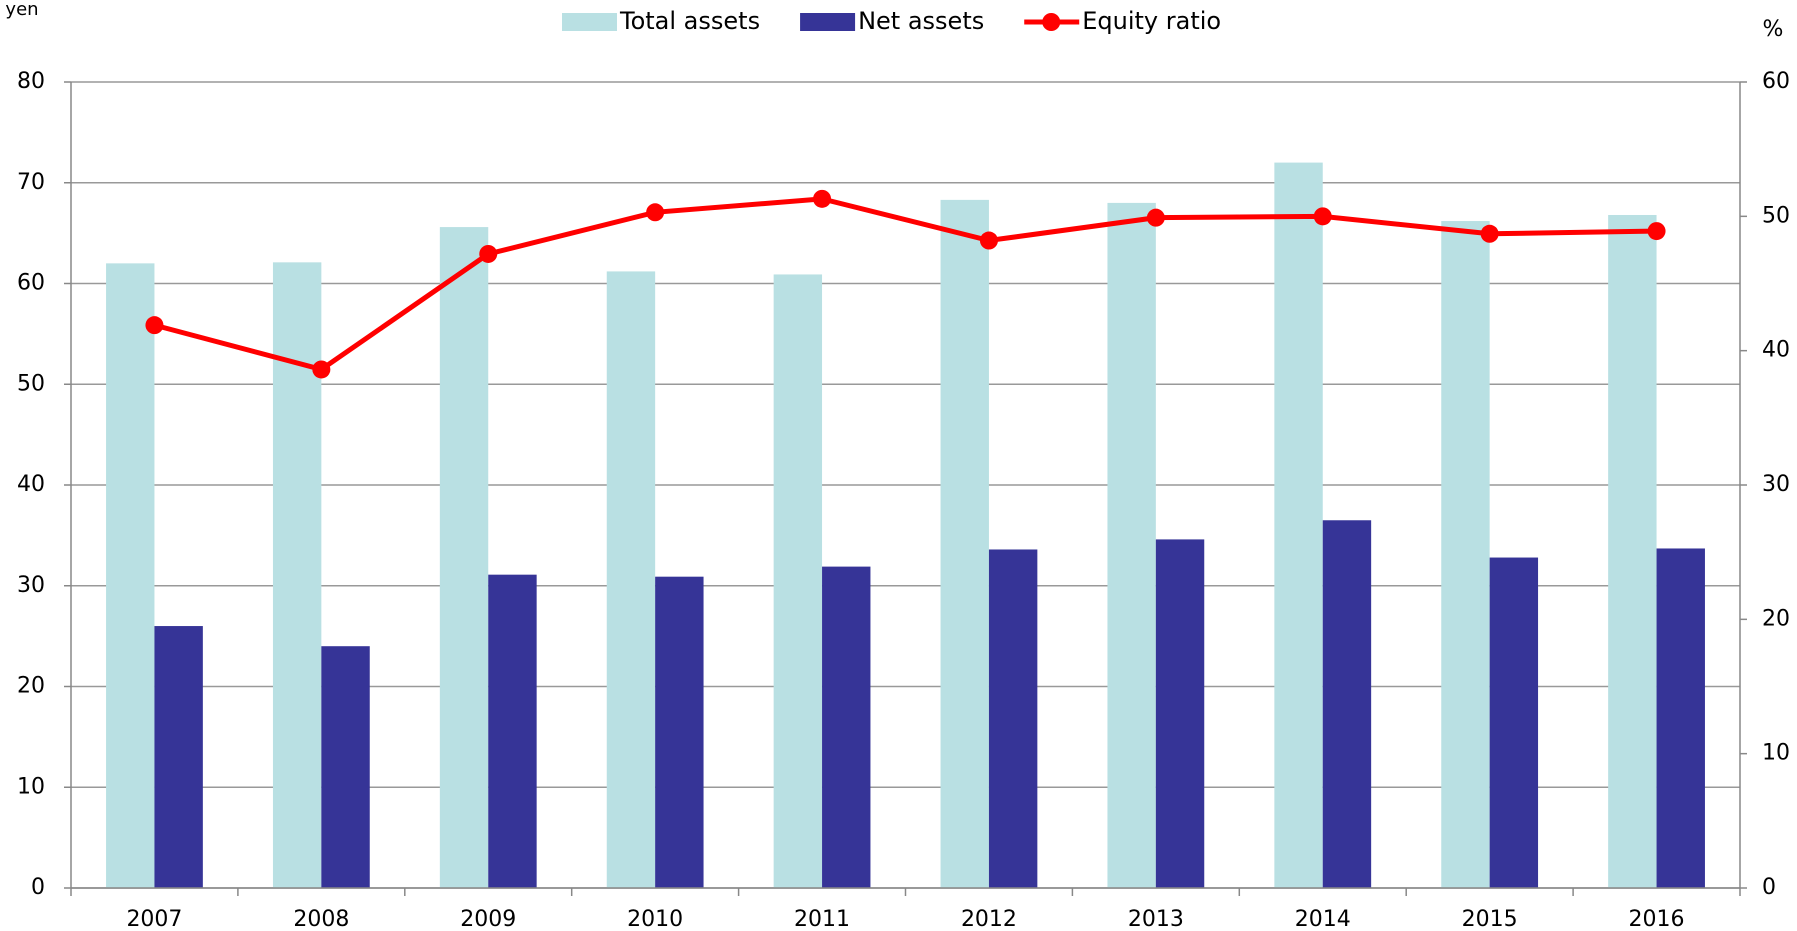  What do you see at coordinates (488, 919) in the screenshot?
I see `x-tick-label: 2009` at bounding box center [488, 919].